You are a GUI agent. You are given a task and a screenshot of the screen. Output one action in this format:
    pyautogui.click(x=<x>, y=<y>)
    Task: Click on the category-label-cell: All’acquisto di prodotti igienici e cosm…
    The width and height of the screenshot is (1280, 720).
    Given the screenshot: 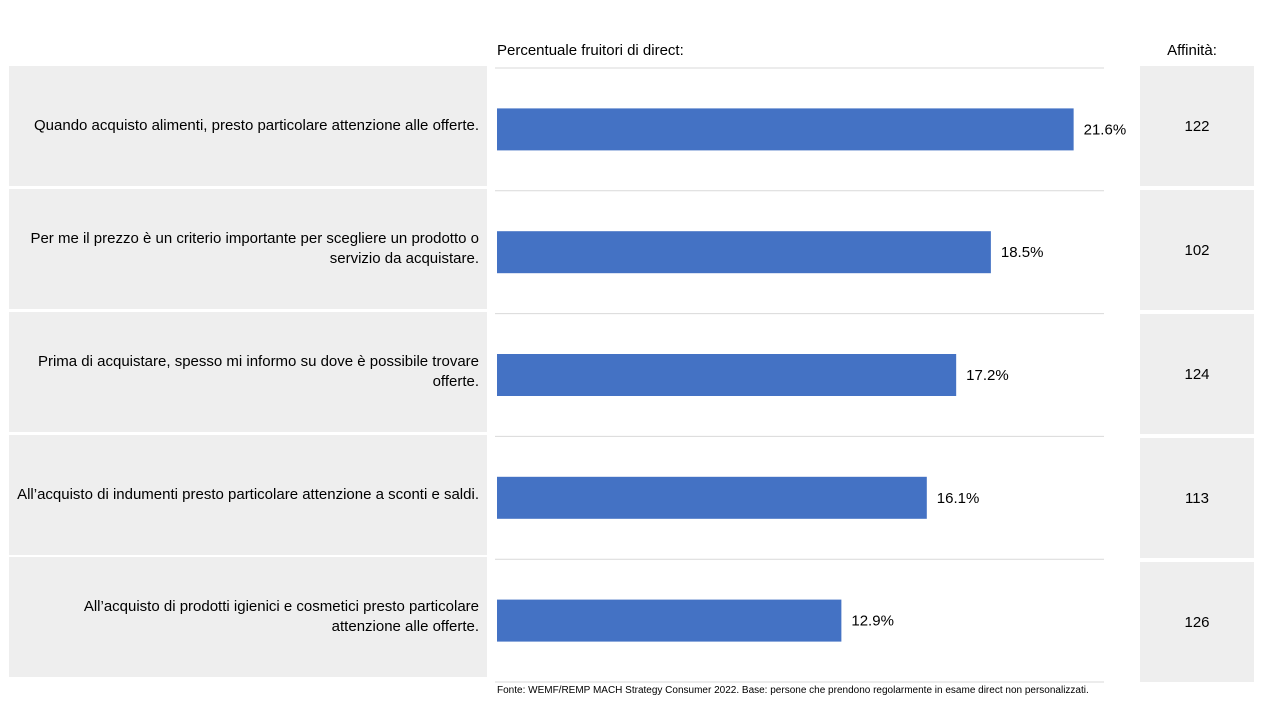 What is the action you would take?
    pyautogui.click(x=248, y=617)
    